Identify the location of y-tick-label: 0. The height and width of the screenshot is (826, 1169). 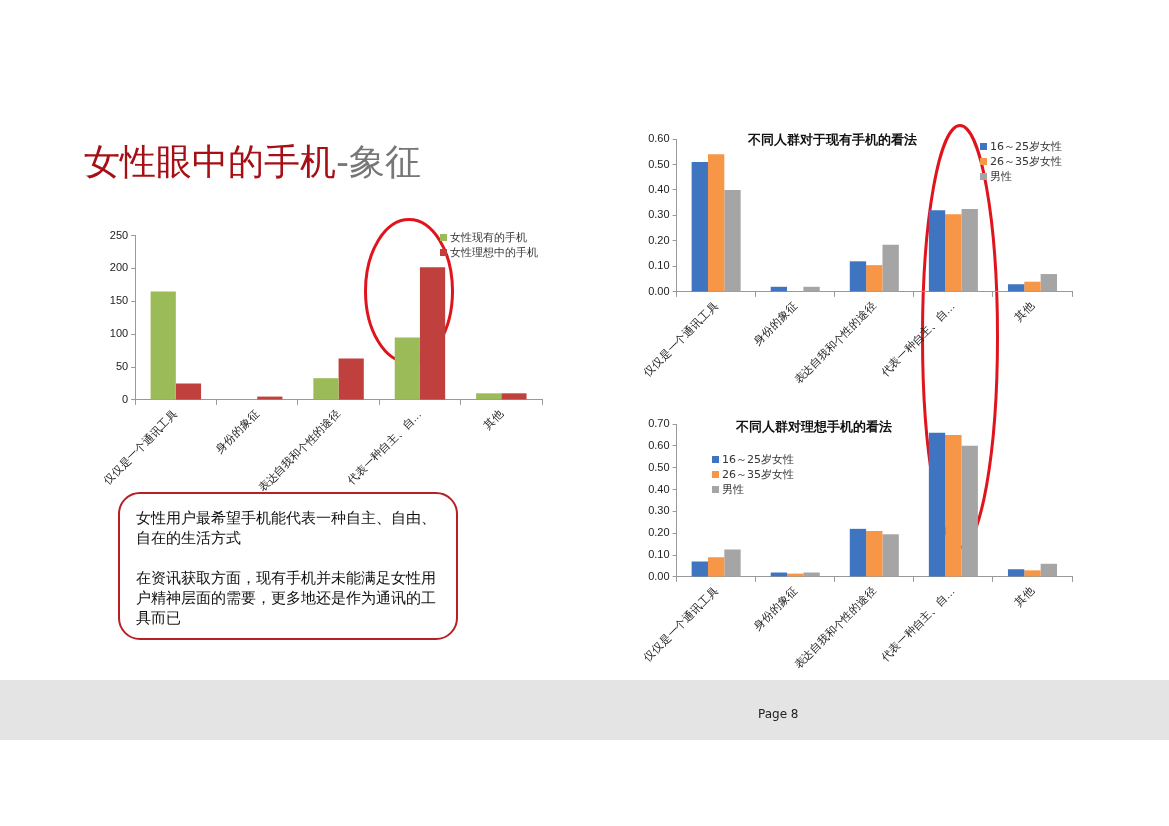
(125, 398).